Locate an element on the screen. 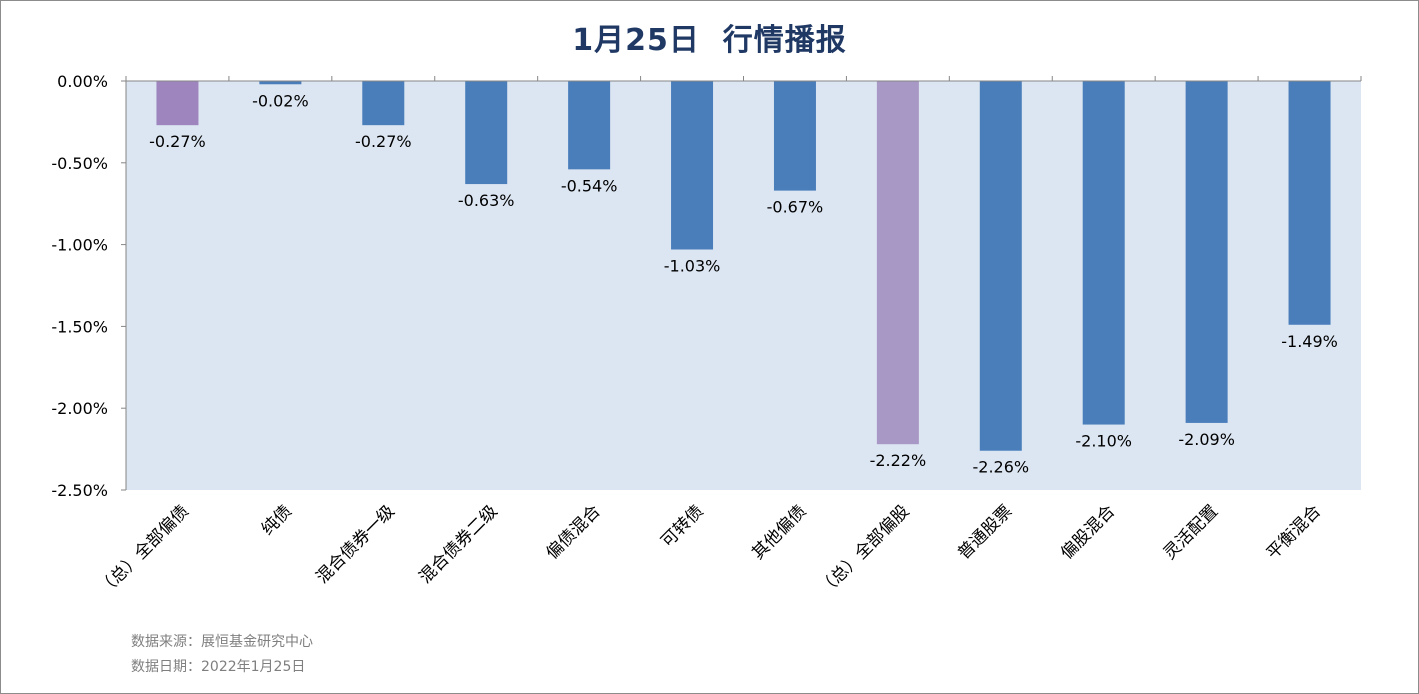 This screenshot has height=694, width=1419. x-tick-label: 普通股票 is located at coordinates (985, 532).